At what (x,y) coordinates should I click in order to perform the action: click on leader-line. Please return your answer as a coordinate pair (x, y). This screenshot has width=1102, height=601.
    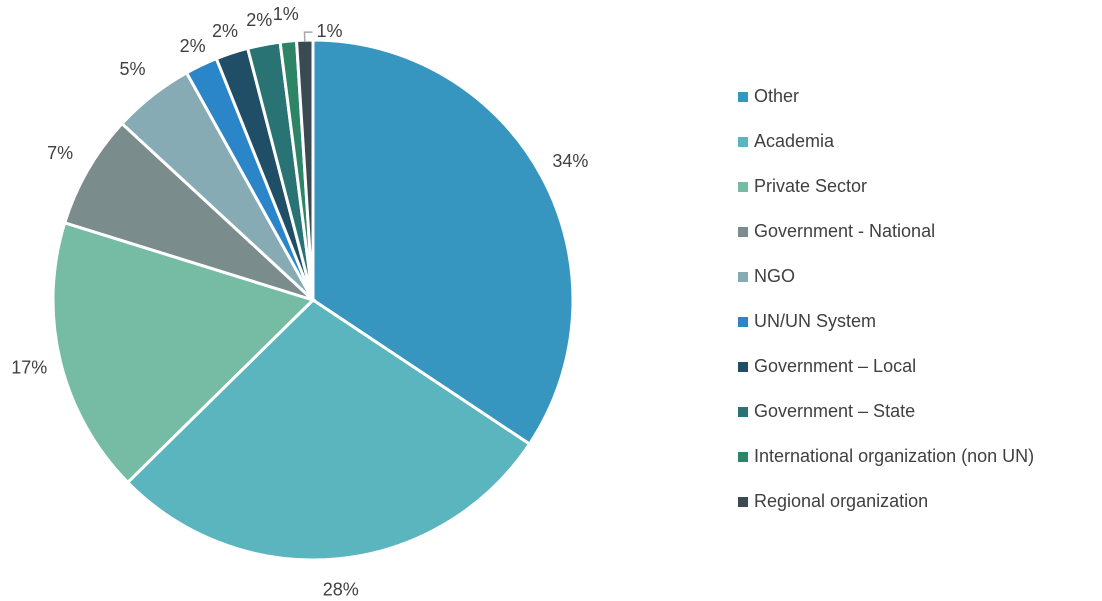
    Looking at the image, I should click on (308, 37).